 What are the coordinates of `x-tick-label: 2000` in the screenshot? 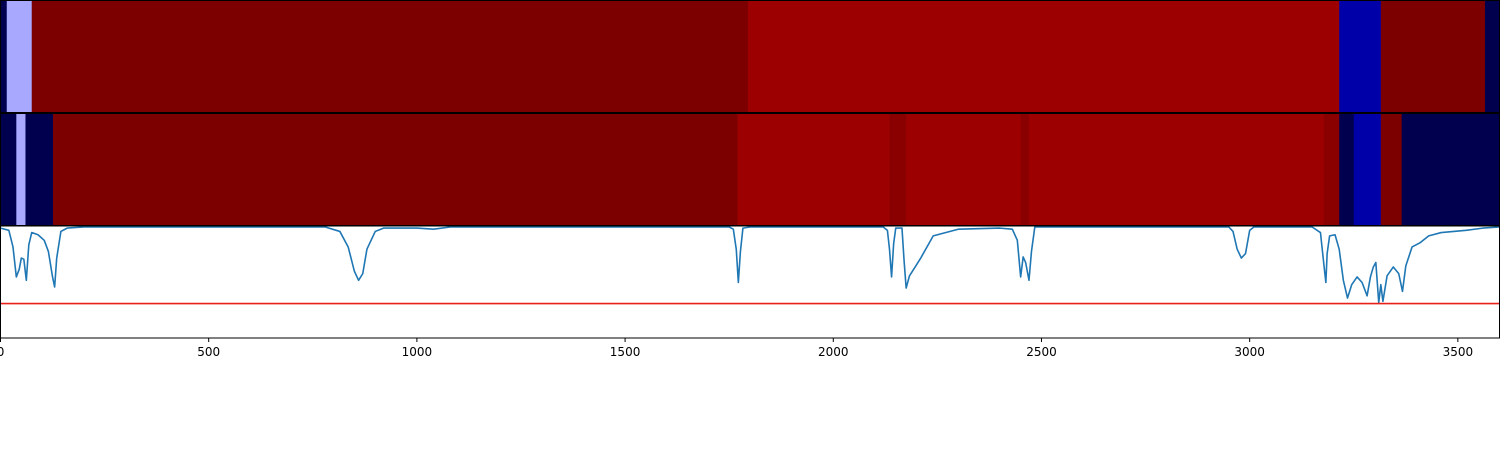 It's located at (833, 352).